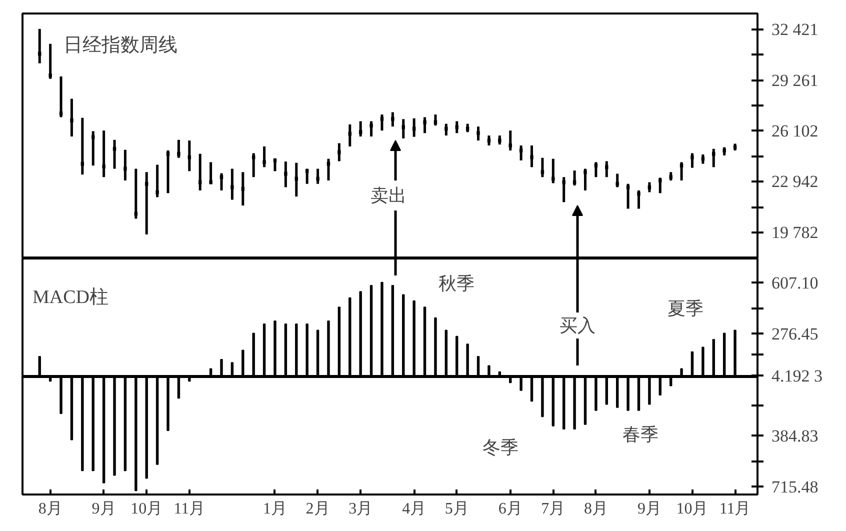 This screenshot has height=531, width=846. I want to click on y-tick-label: 26 102, so click(795, 130).